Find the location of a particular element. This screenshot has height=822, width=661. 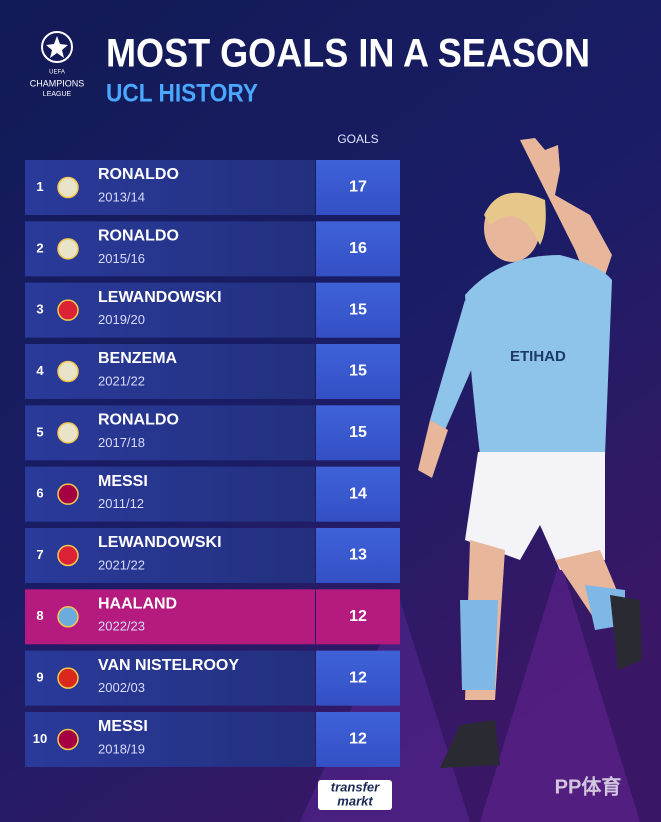

goals: 17 is located at coordinates (358, 187).